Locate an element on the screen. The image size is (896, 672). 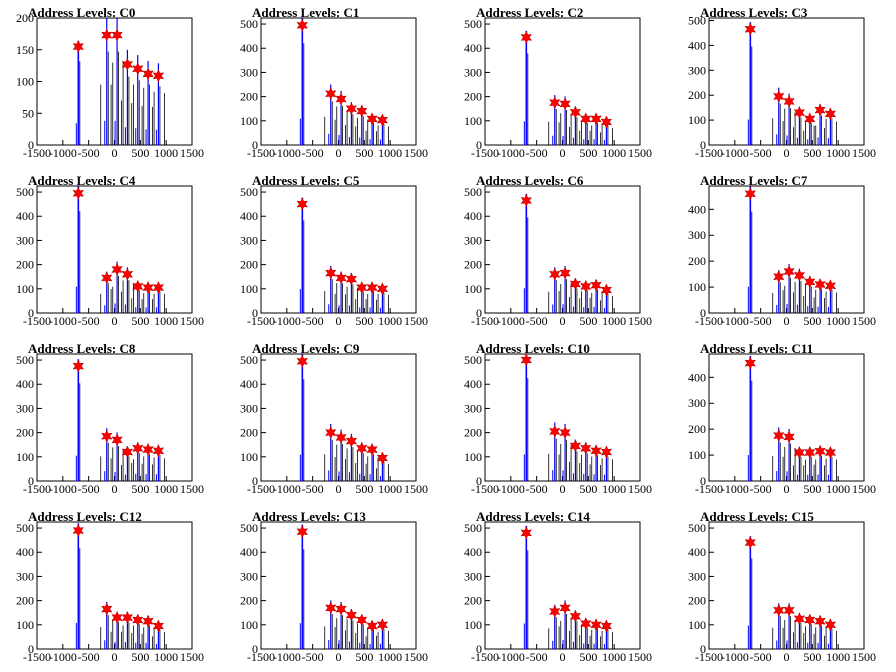
chart-title: Address Levels: C7 is located at coordinates (754, 180).